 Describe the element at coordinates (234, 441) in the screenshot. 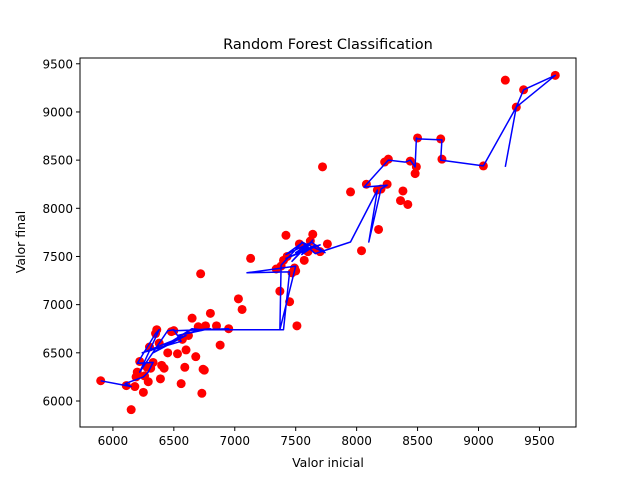

I see `x-tick-label: 7000` at that location.